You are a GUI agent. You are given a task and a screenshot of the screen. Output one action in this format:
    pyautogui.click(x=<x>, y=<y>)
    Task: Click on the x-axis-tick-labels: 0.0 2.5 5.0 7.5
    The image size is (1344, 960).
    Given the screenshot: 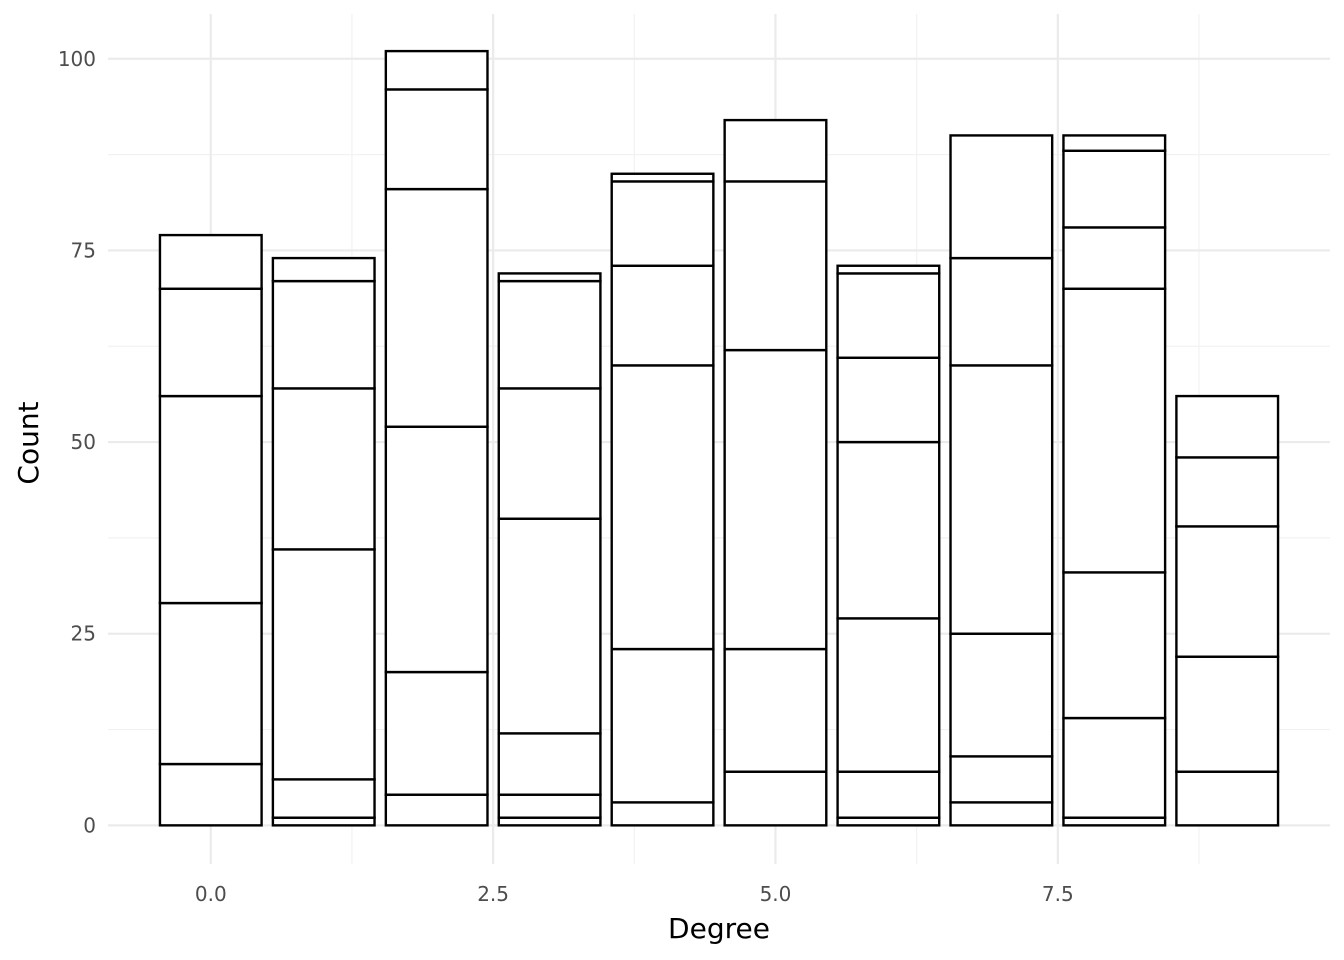 What is the action you would take?
    pyautogui.click(x=634, y=894)
    